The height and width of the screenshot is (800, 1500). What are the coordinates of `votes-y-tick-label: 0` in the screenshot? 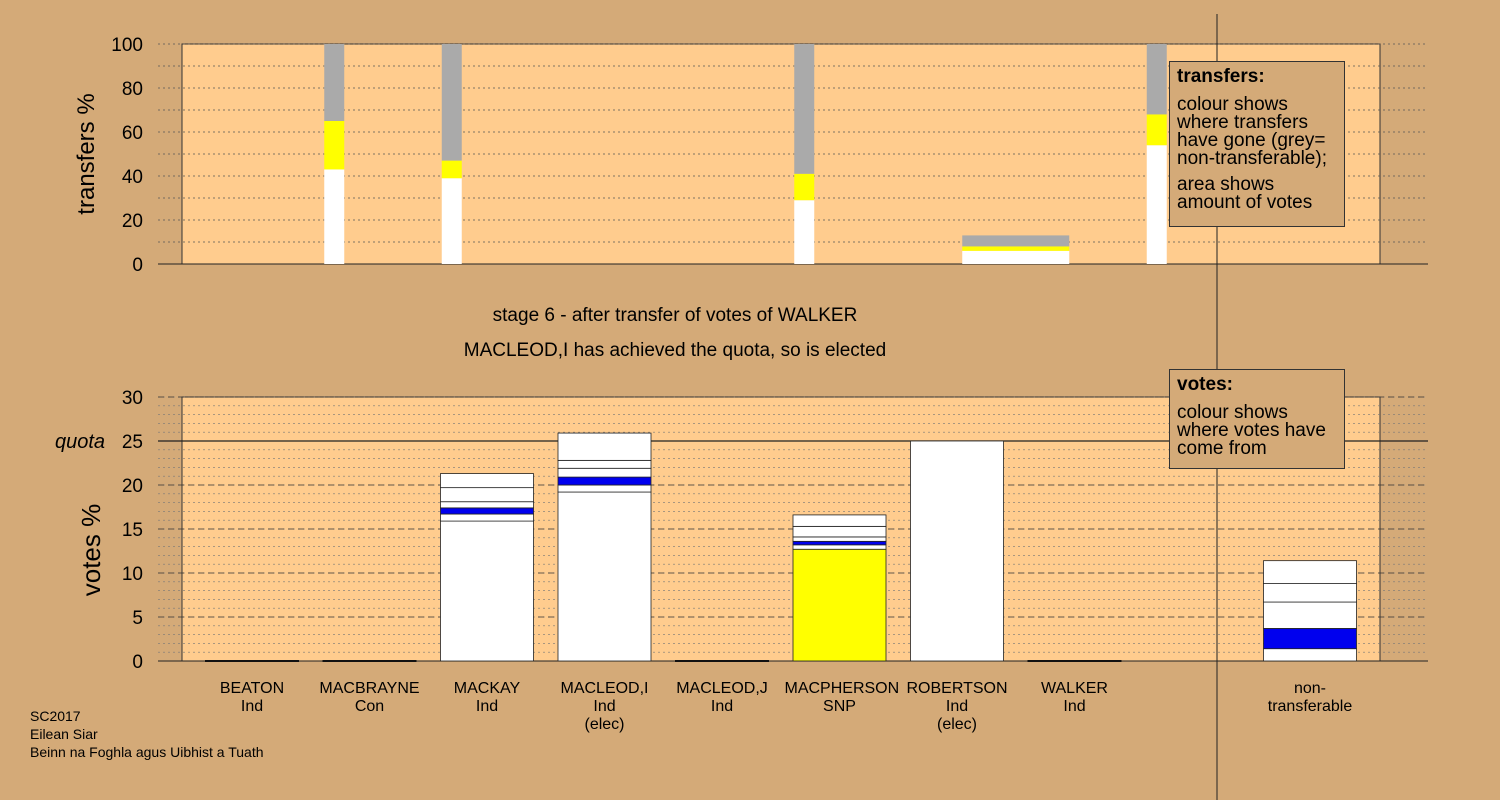 It's located at (137, 662).